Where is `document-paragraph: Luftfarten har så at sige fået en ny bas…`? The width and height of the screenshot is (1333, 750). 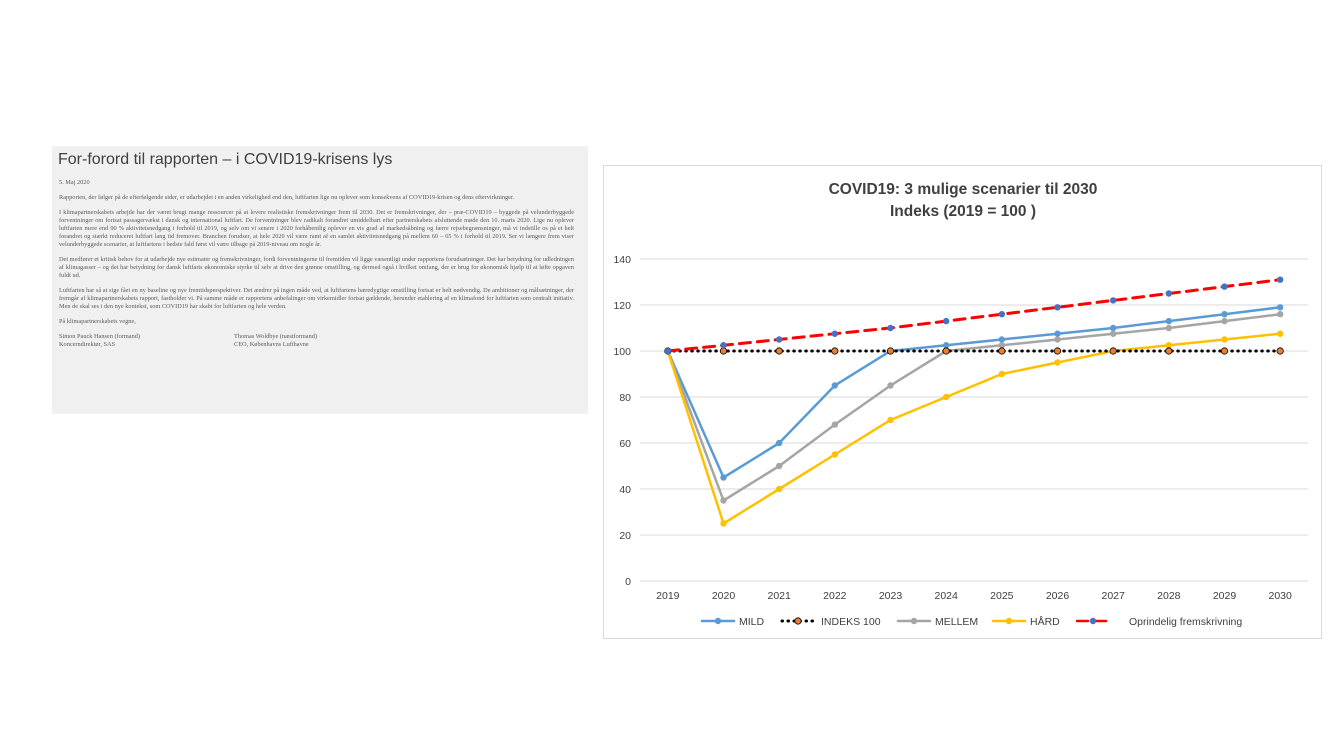
document-paragraph: Luftfarten har så at sige fået en ny bas… is located at coordinates (316, 298).